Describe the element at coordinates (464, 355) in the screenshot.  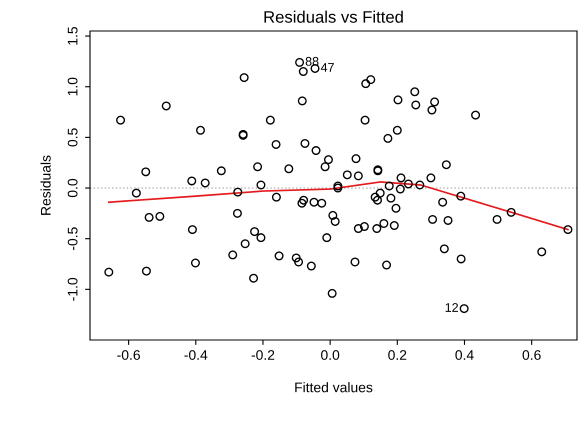
I see `x-tick-label: 0.4` at that location.